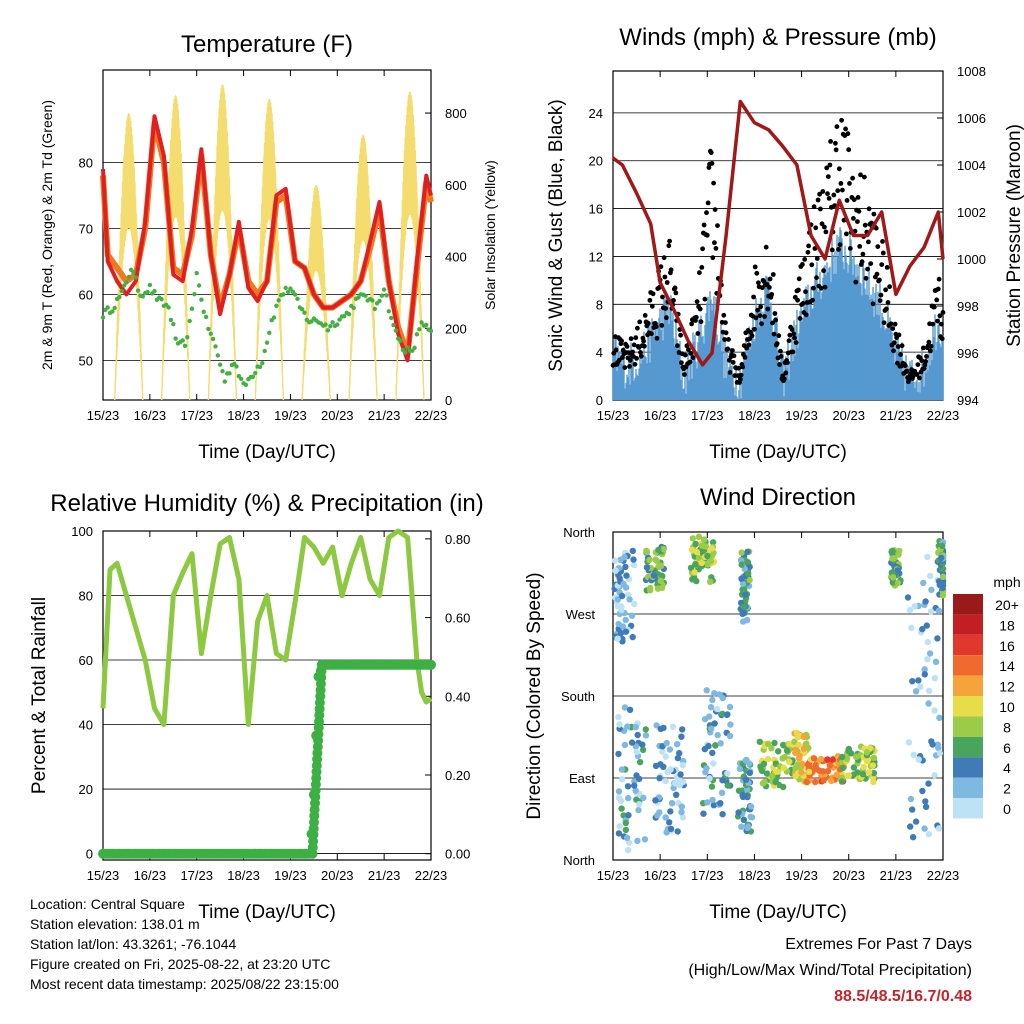 Image resolution: width=1024 pixels, height=1024 pixels. Describe the element at coordinates (848, 415) in the screenshot. I see `x-tick-label: 20/23` at that location.